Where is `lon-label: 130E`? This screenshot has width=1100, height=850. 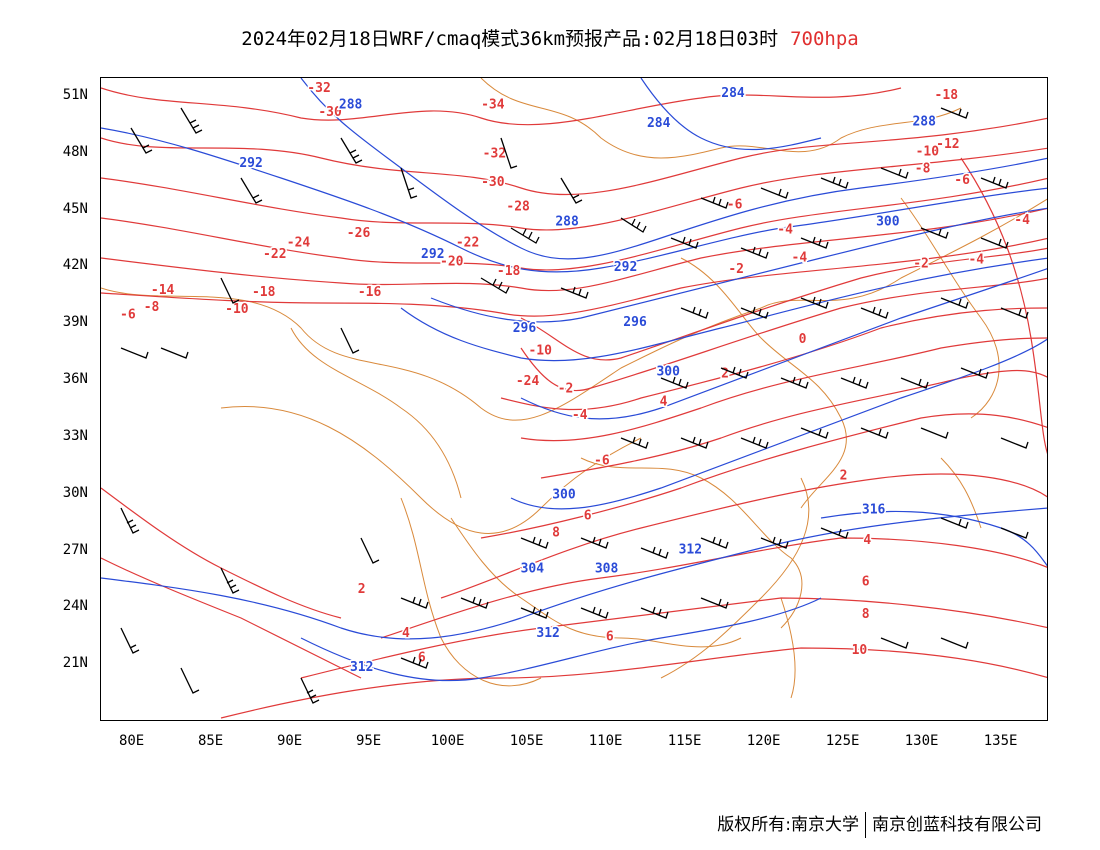 lon-label: 130E is located at coordinates (921, 741).